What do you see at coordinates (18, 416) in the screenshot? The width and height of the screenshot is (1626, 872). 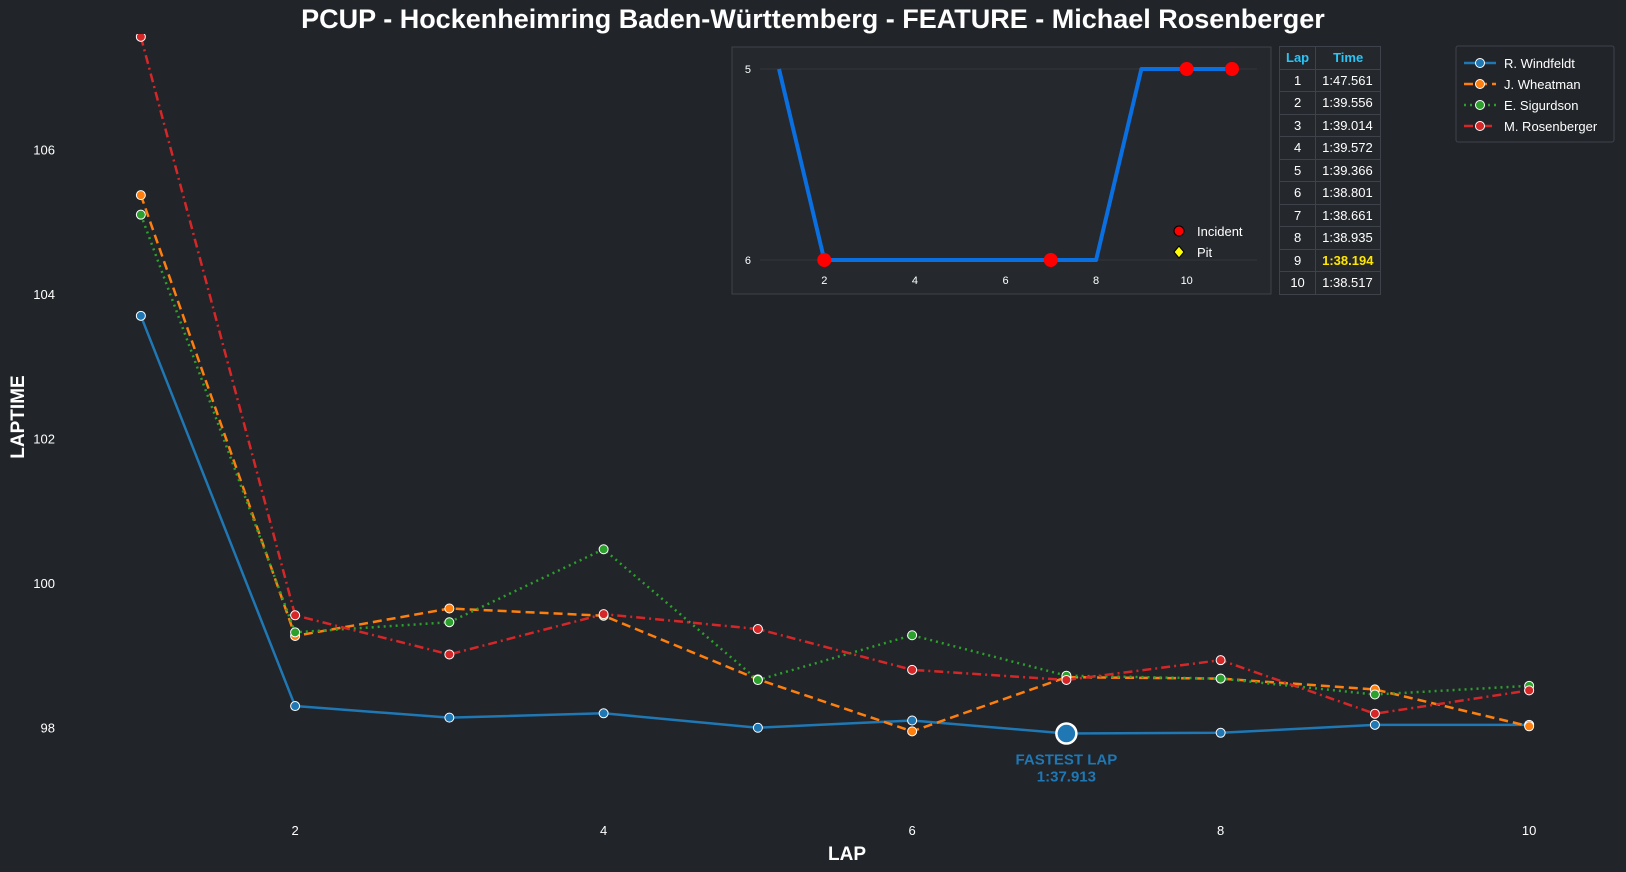 I see `y-axis-label: LAPTIME` at bounding box center [18, 416].